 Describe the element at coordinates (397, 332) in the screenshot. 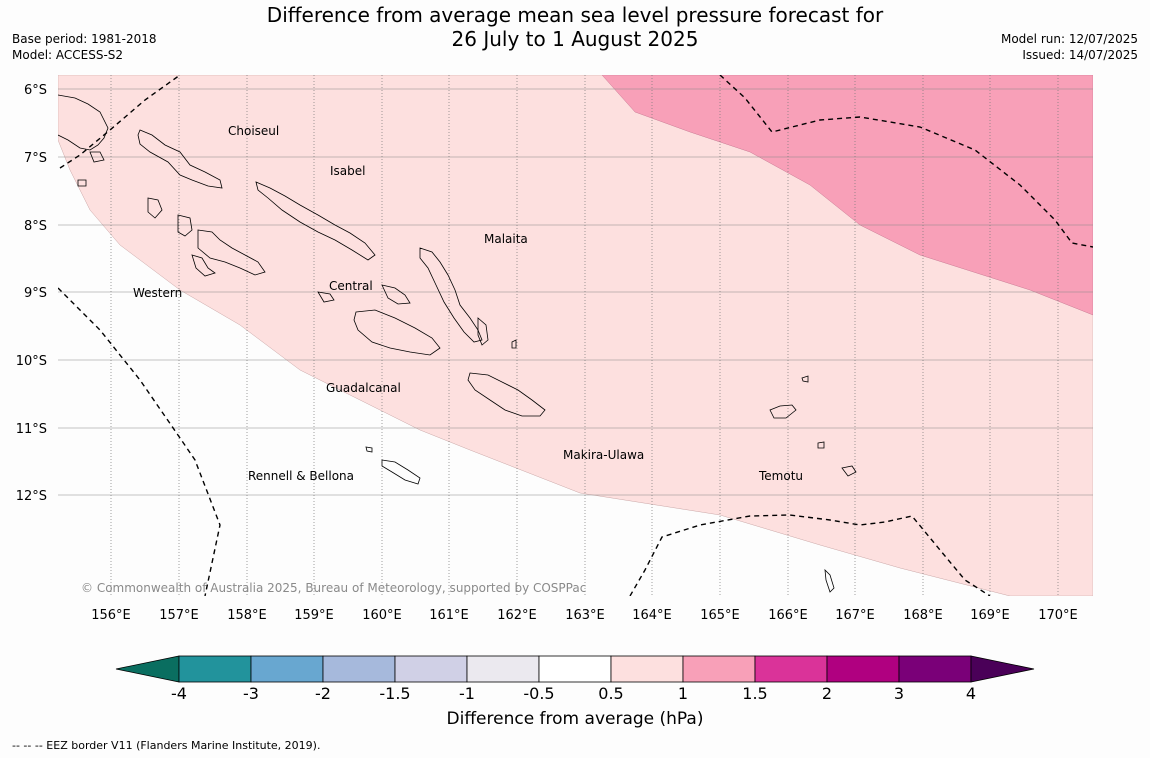

I see `guadalcanal-island` at that location.